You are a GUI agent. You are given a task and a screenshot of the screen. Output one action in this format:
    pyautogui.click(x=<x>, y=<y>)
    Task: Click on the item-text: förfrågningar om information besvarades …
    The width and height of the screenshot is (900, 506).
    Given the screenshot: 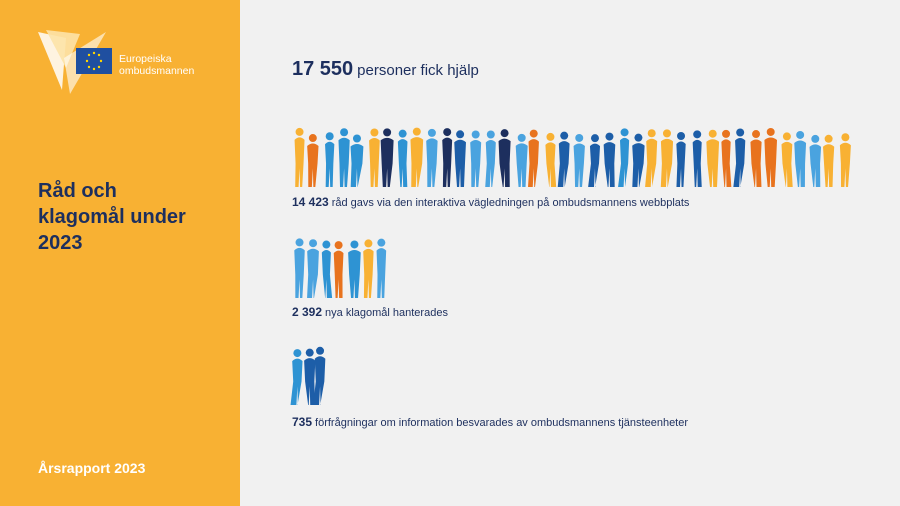 What is the action you would take?
    pyautogui.click(x=502, y=423)
    